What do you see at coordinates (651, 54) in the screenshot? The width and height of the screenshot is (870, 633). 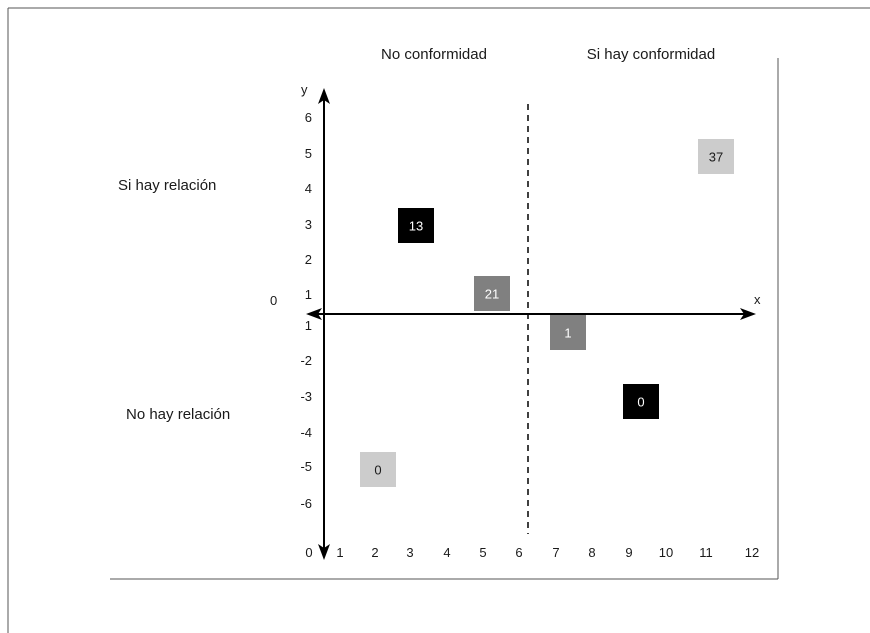 I see `header-si-conformidad: Si hay conformidad` at bounding box center [651, 54].